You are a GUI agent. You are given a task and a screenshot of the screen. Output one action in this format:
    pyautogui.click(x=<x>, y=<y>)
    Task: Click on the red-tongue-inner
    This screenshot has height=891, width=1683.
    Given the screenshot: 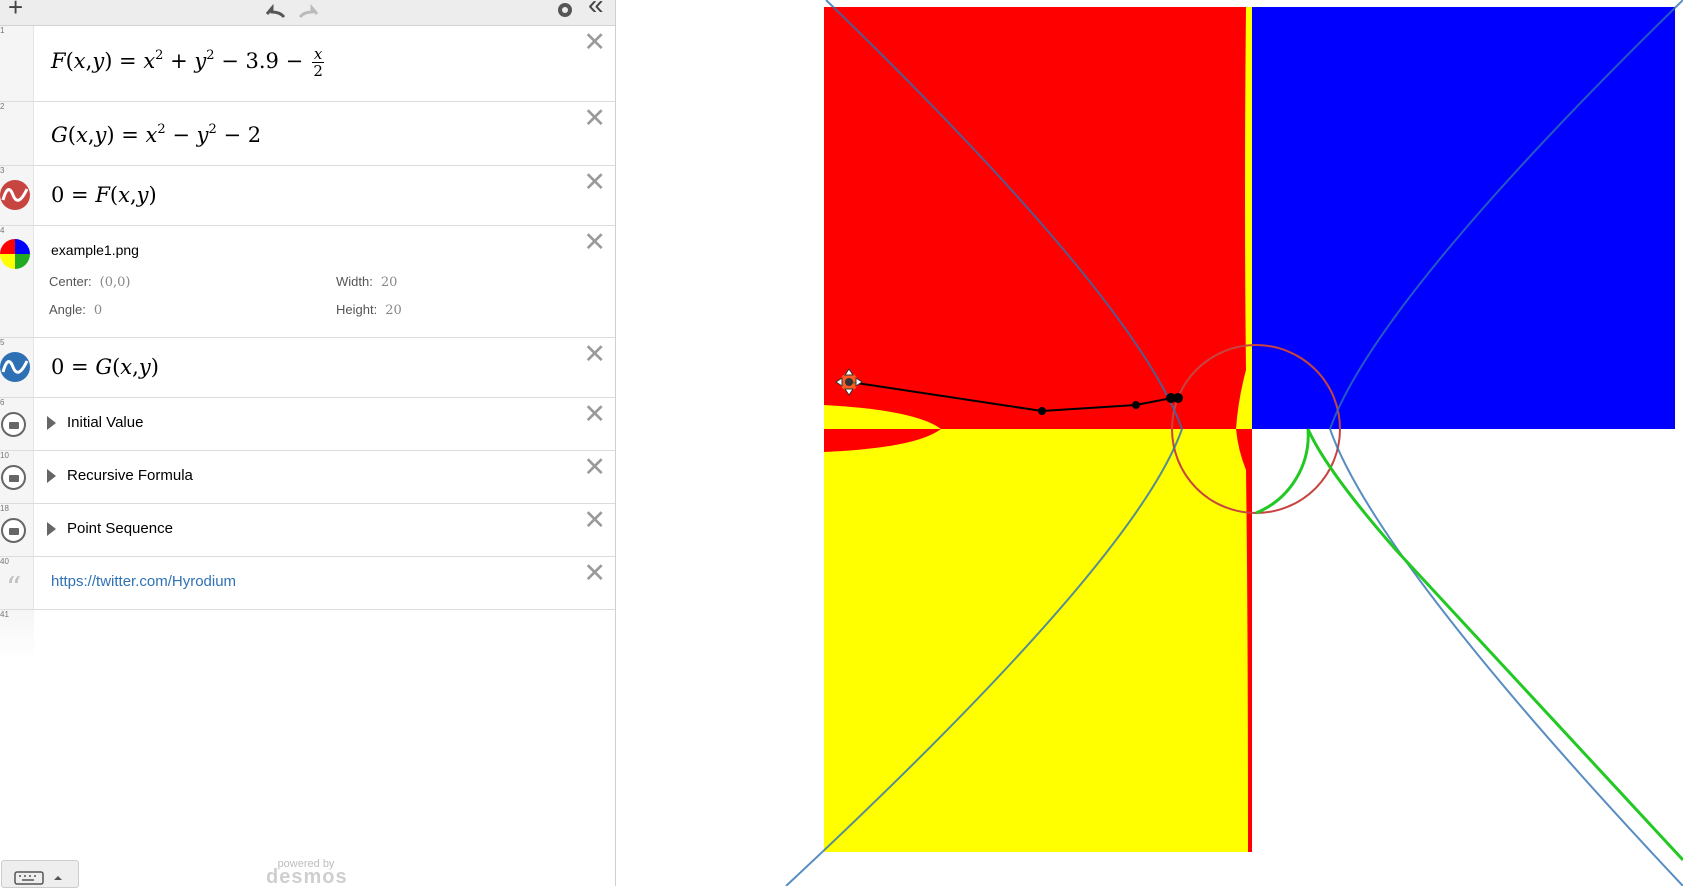 What is the action you would take?
    pyautogui.click(x=882, y=440)
    